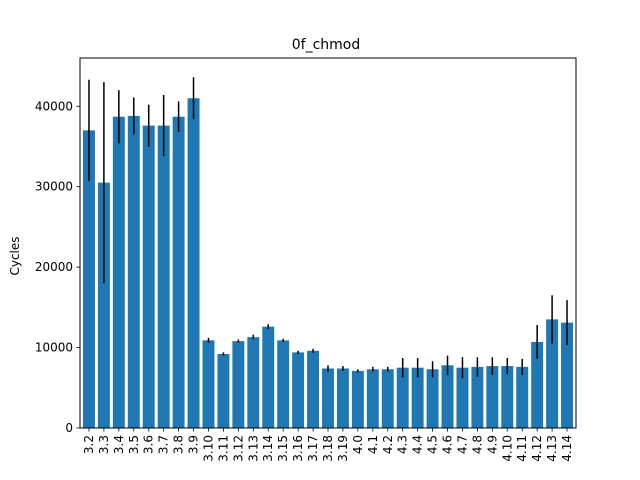 The width and height of the screenshot is (640, 480). What do you see at coordinates (358, 444) in the screenshot?
I see `x-tick-label-4.0: 4.0` at bounding box center [358, 444].